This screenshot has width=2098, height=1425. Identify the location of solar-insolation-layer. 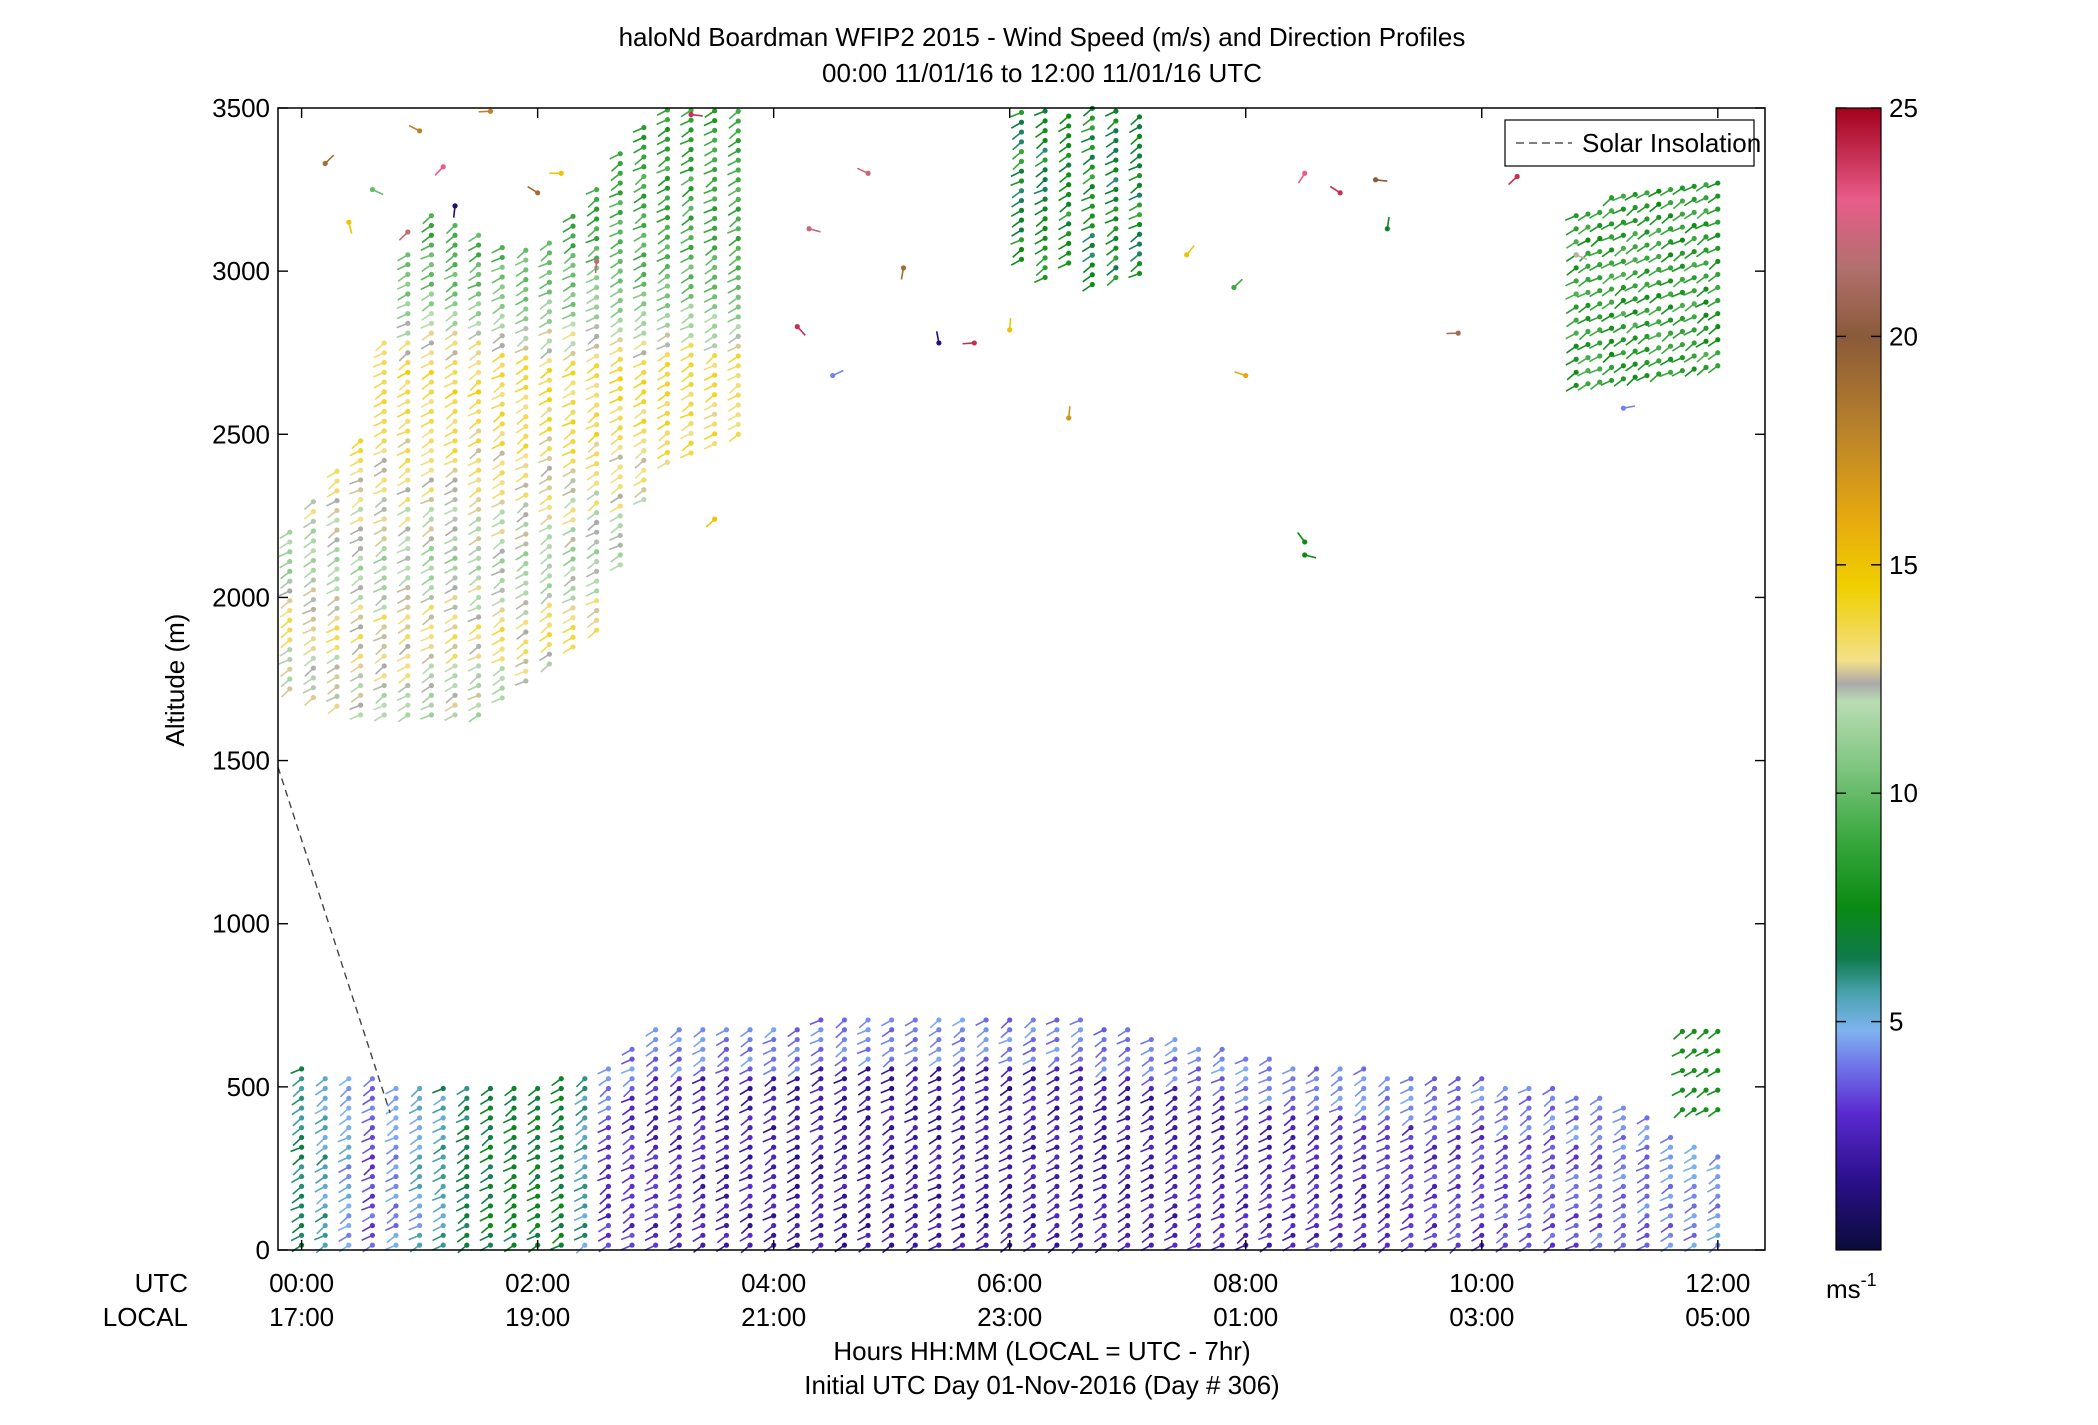
(334, 940).